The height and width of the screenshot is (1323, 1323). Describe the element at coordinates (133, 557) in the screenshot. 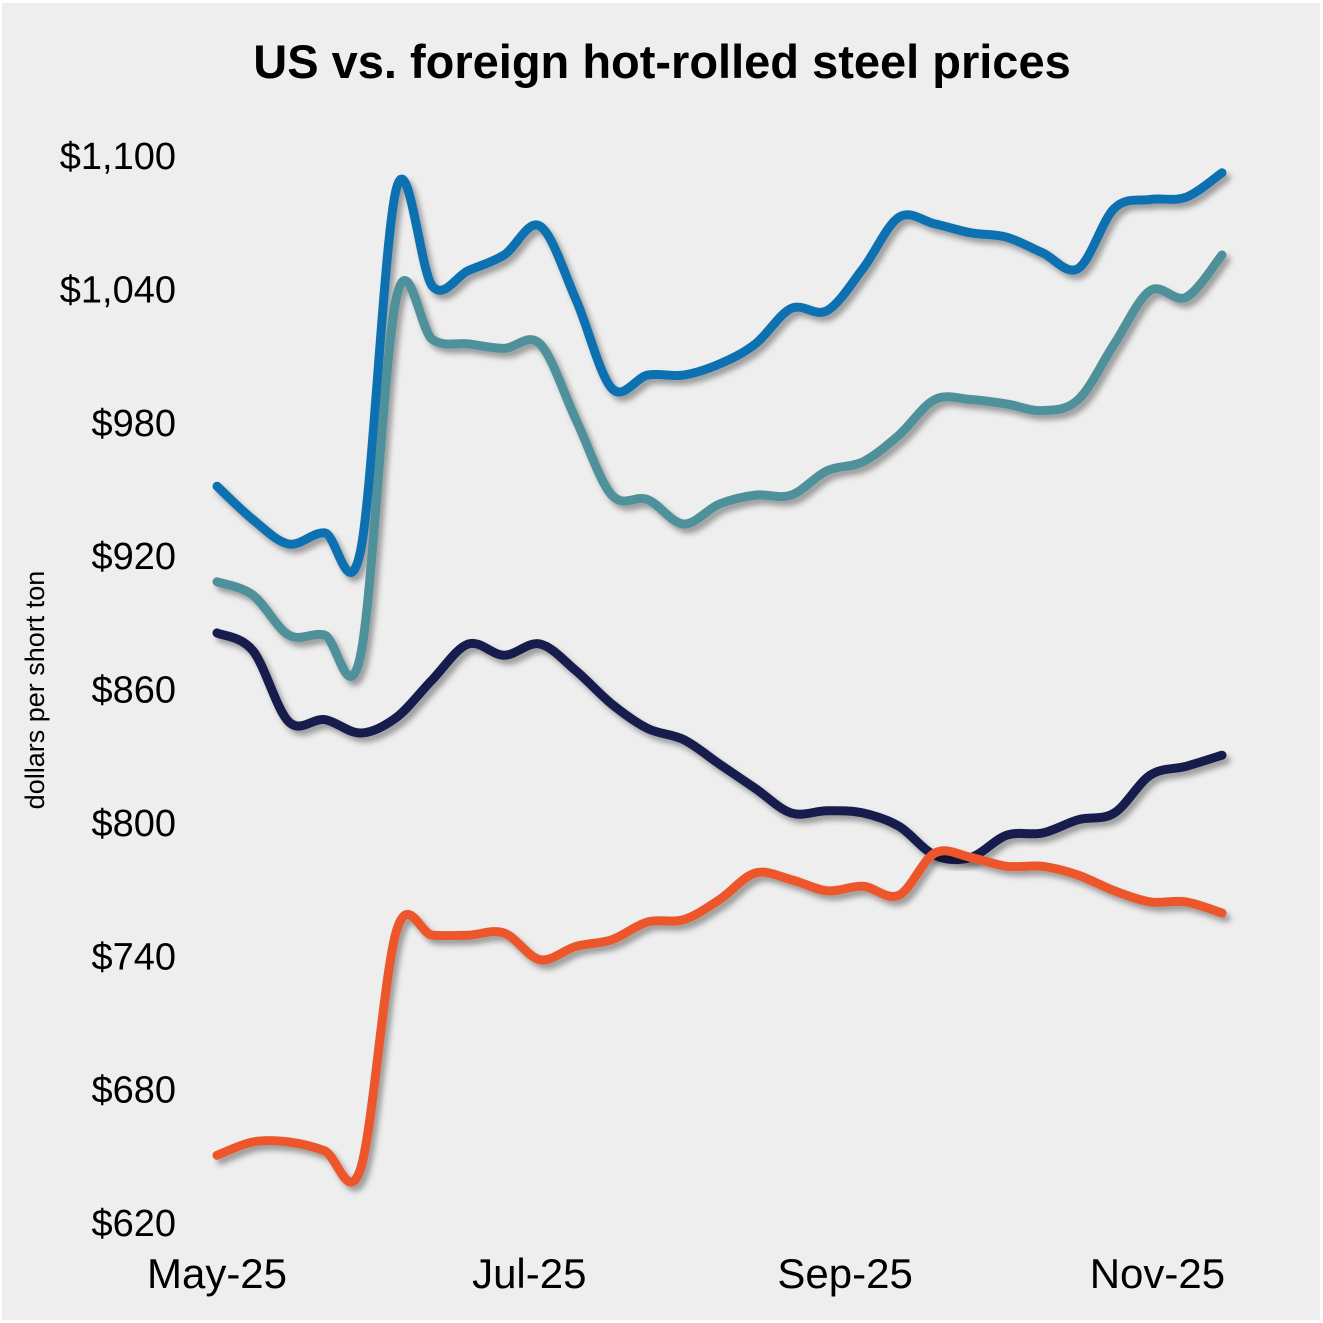

I see `y-tick-label: $920` at that location.